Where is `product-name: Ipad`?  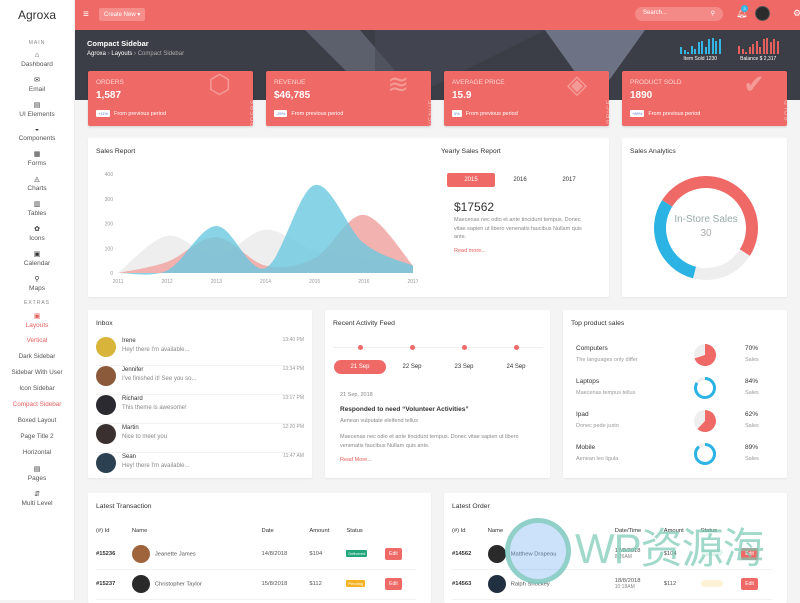 product-name: Ipad is located at coordinates (582, 414).